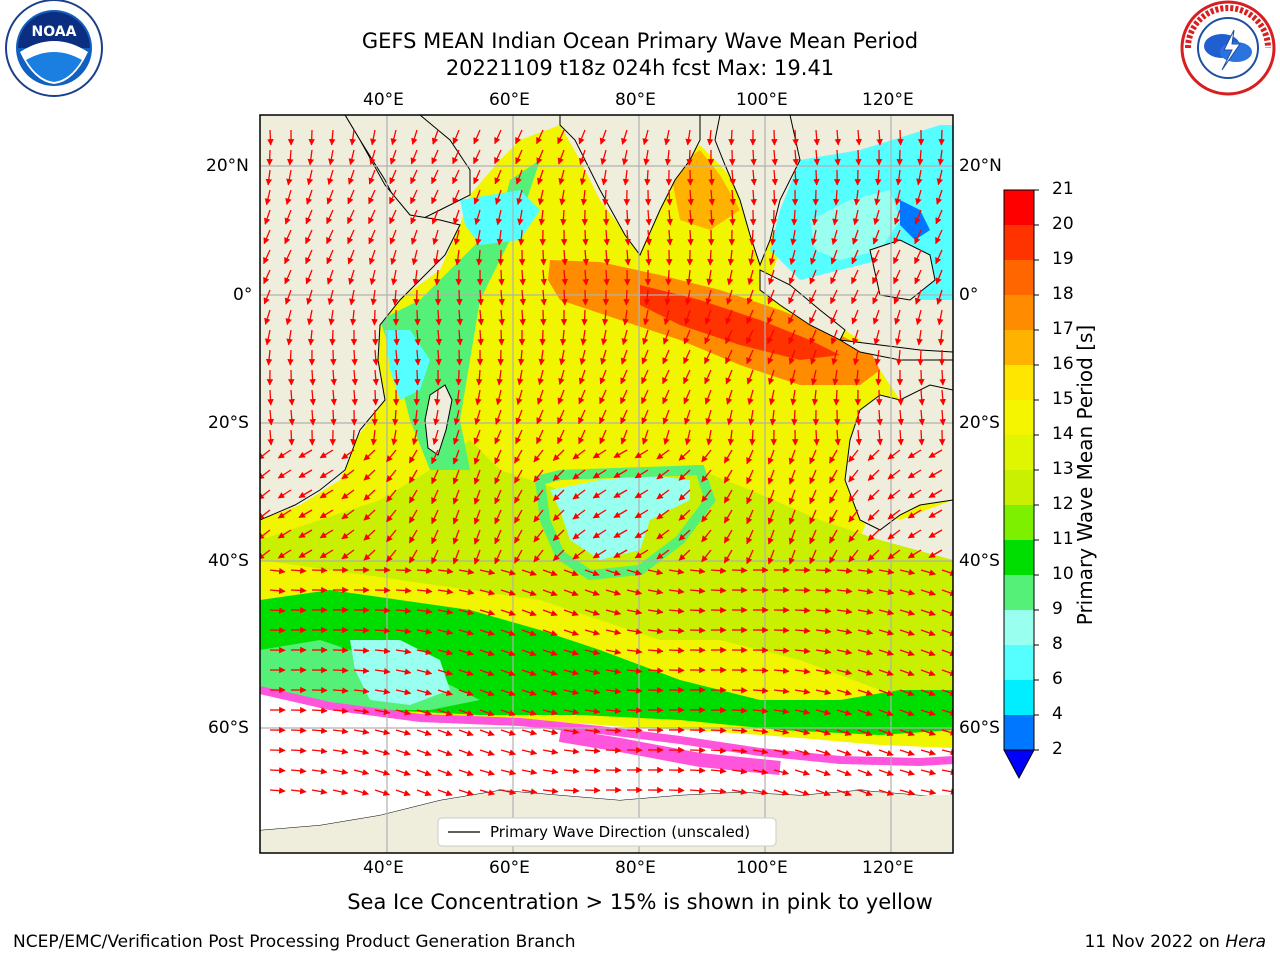 The width and height of the screenshot is (1280, 964). Describe the element at coordinates (1063, 189) in the screenshot. I see `colorbar-tick-label: 21` at that location.